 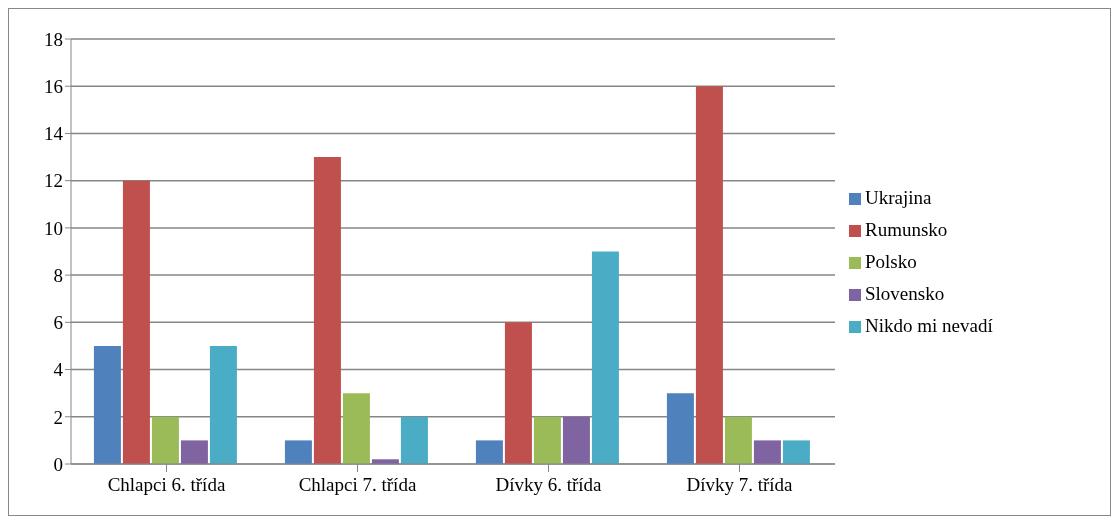 I want to click on legend-label: Polsko, so click(x=891, y=261).